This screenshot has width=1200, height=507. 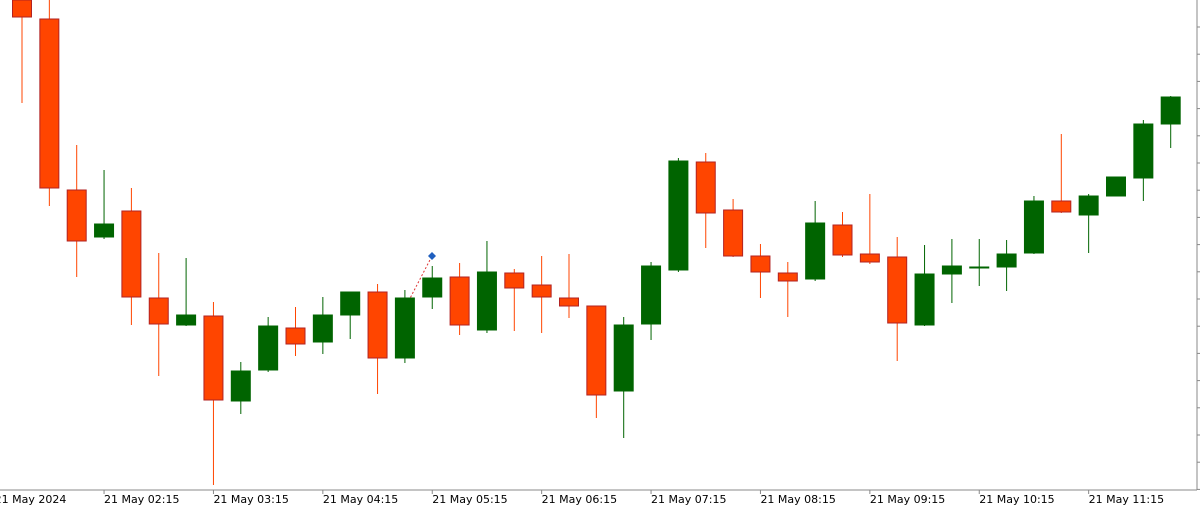 What do you see at coordinates (797, 499) in the screenshot?
I see `x-tick-label: 21 May 08:15` at bounding box center [797, 499].